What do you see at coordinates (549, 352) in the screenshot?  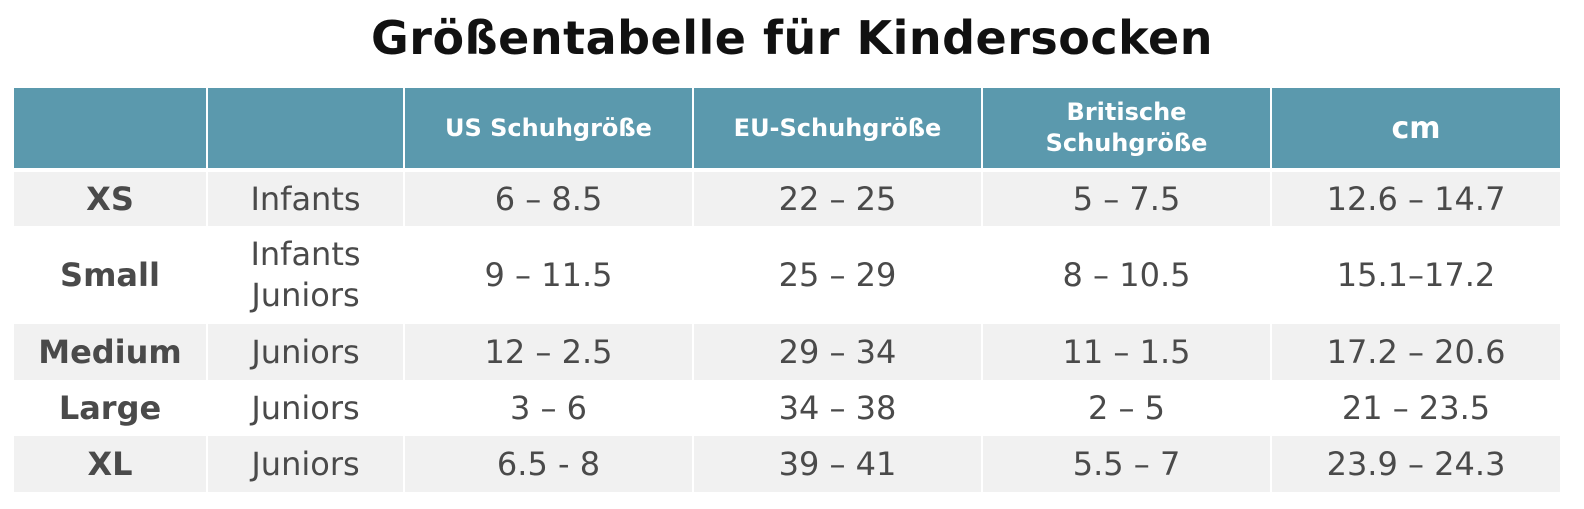 I see `us-size-cell: 12 – 2.5` at bounding box center [549, 352].